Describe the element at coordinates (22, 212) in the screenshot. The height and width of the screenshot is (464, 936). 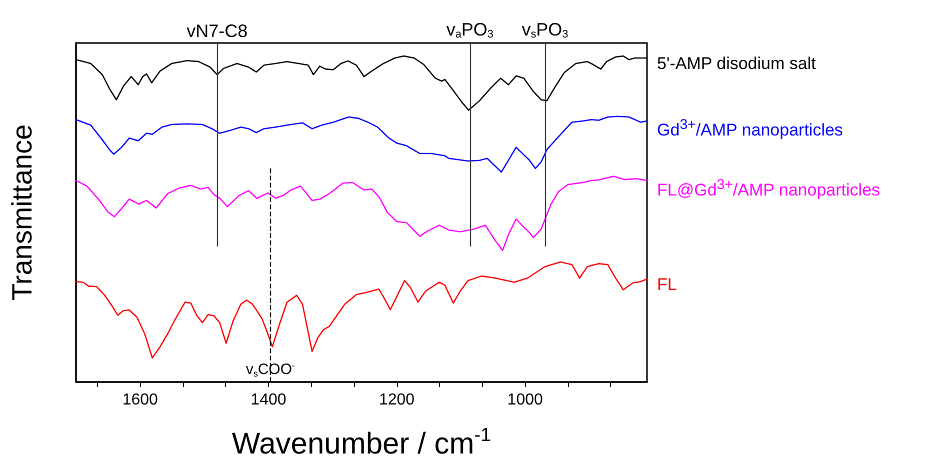
I see `y-axis-title: Transmittance` at that location.